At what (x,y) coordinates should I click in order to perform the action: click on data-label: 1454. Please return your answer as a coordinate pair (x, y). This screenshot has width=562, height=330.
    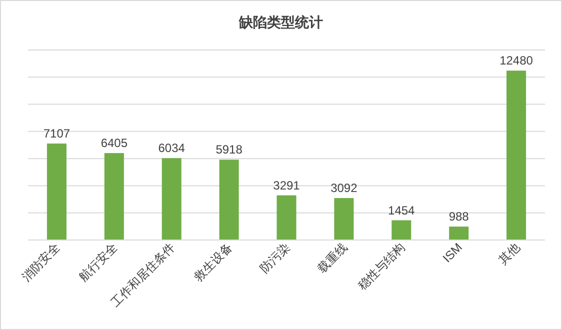
    Looking at the image, I should click on (402, 210).